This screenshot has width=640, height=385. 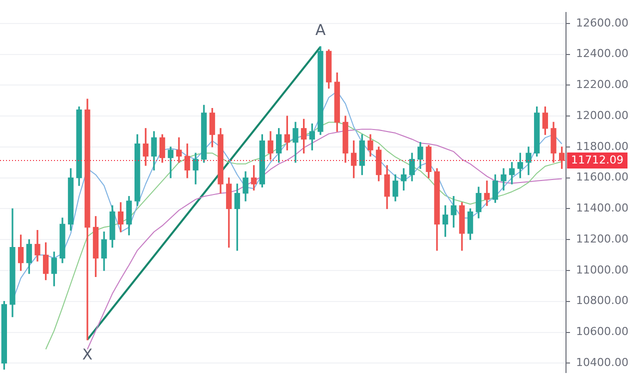 What do you see at coordinates (597, 159) in the screenshot?
I see `ref-line-label: 11712.09` at bounding box center [597, 159].